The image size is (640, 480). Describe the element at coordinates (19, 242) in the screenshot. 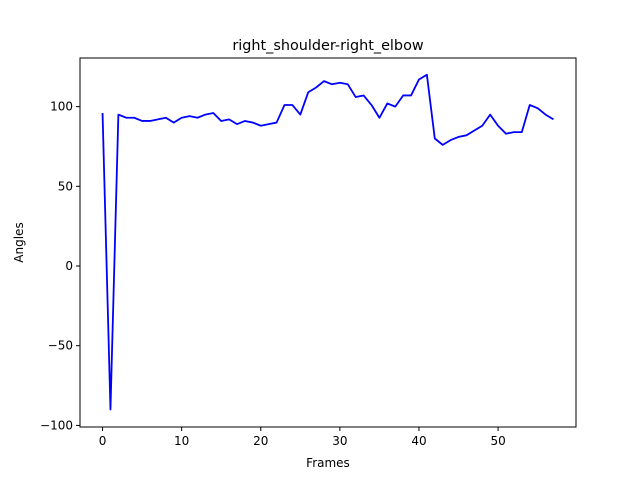

I see `y-axis-label: Angles` at that location.